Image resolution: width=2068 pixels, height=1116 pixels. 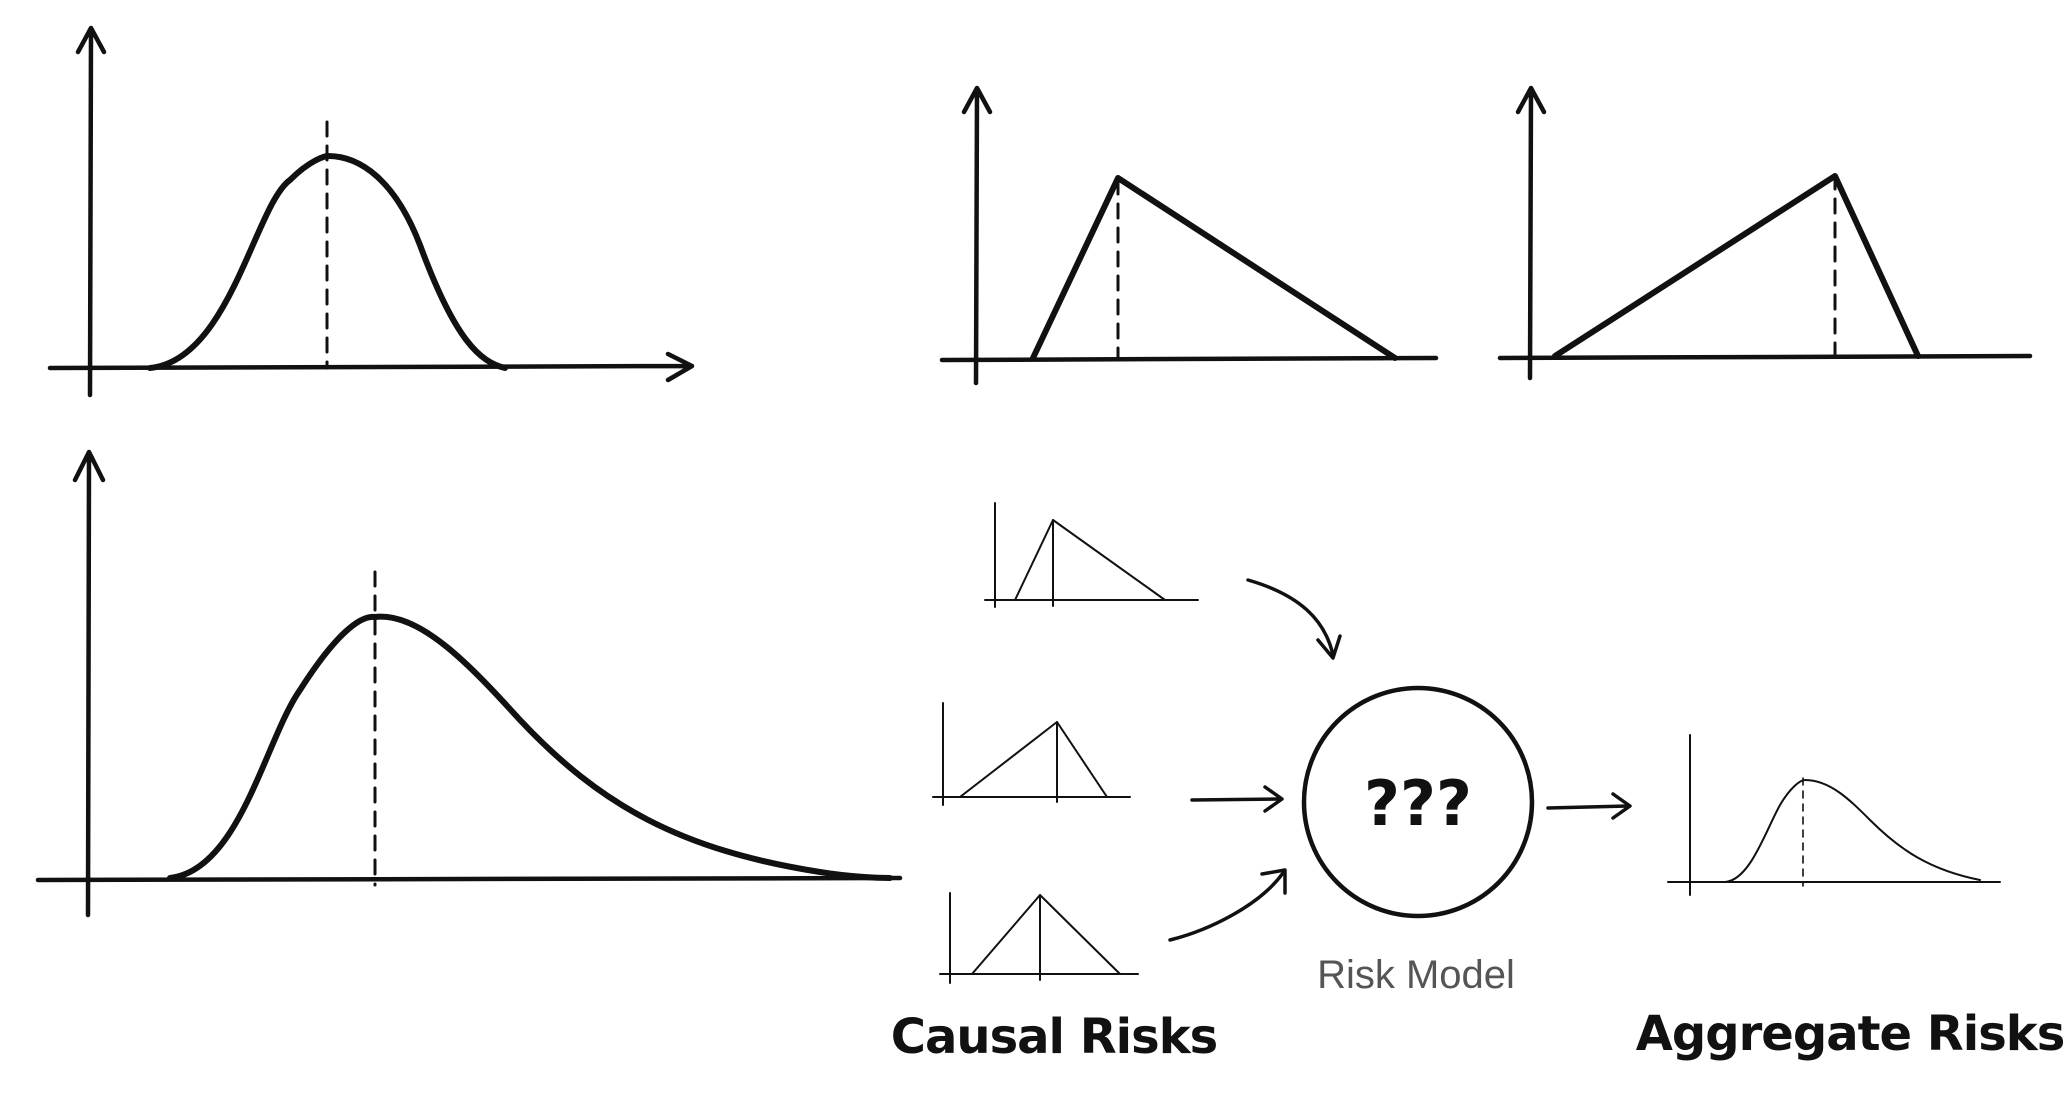 I want to click on bell-curve, so click(x=327, y=262).